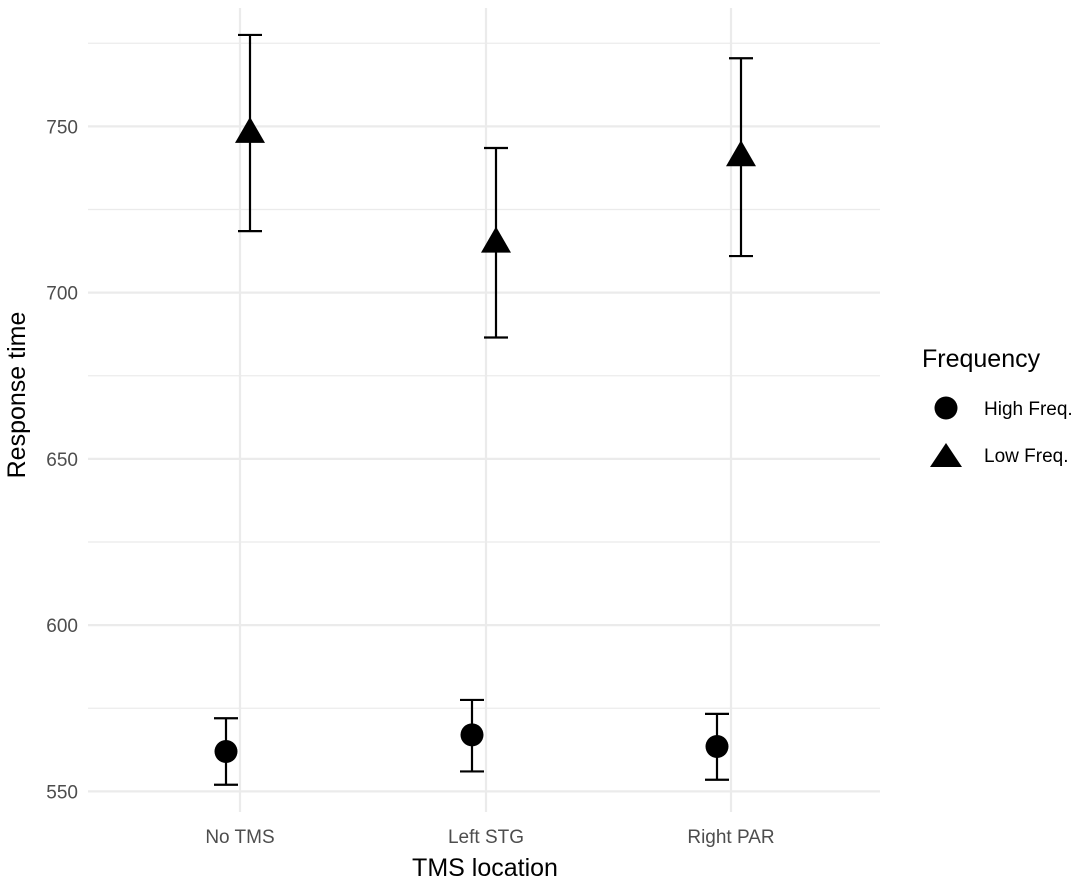 The image size is (1090, 882). I want to click on legend-key-circle, so click(946, 408).